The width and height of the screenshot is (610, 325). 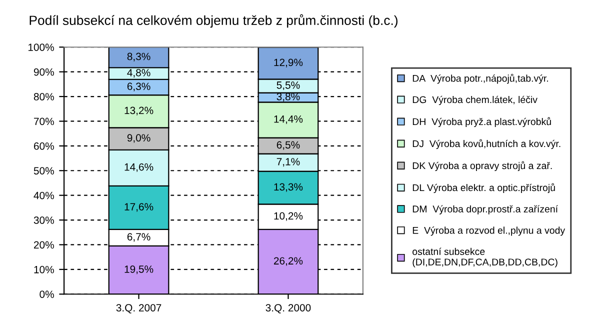 I want to click on data-label: 10,2%, so click(x=288, y=216).